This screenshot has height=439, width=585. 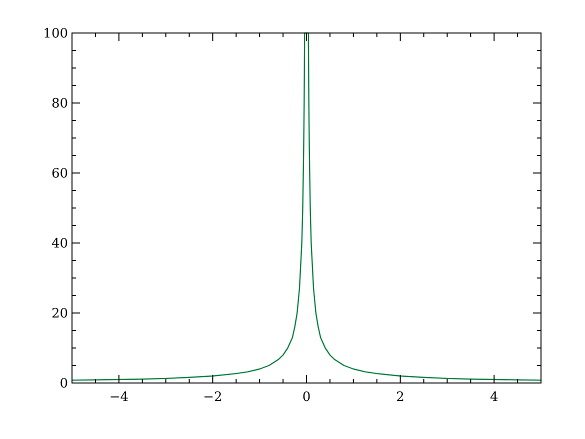 What do you see at coordinates (64, 384) in the screenshot?
I see `y-tick-label: 0` at bounding box center [64, 384].